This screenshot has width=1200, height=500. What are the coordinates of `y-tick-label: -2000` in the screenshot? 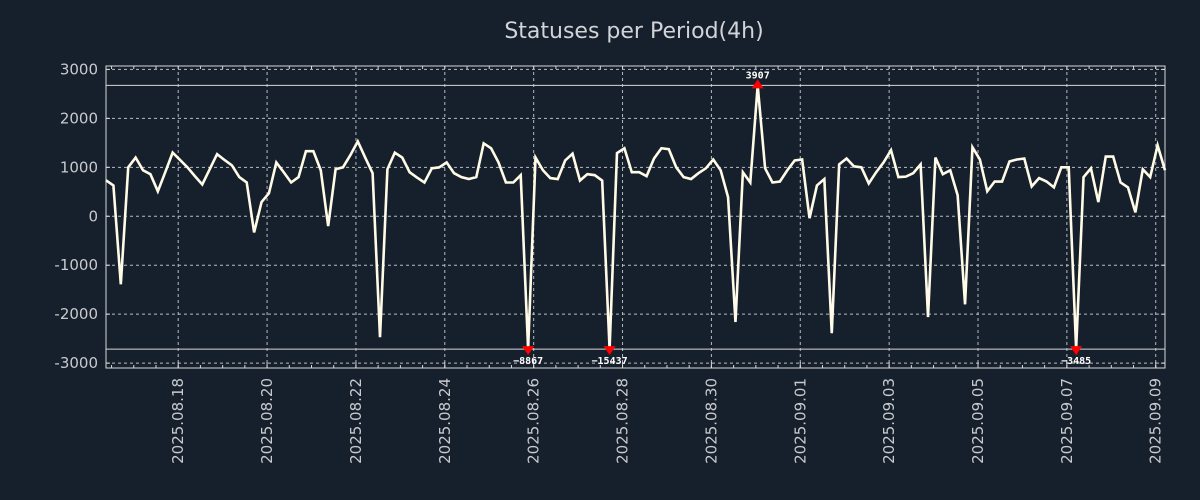 It's located at (76, 314).